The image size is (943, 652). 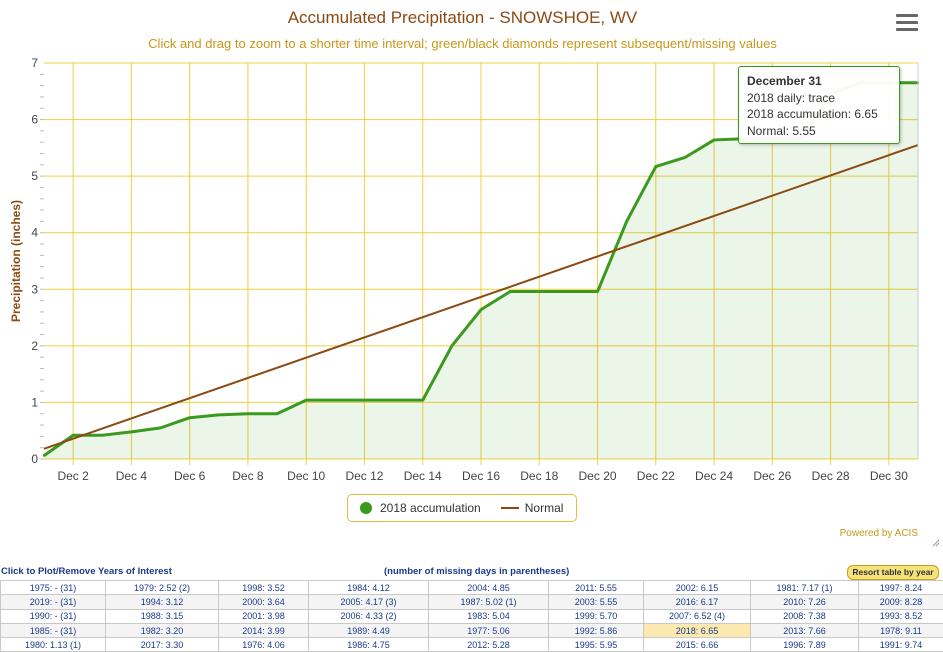 I want to click on year-cell: 1983: 5.04, so click(x=488, y=616).